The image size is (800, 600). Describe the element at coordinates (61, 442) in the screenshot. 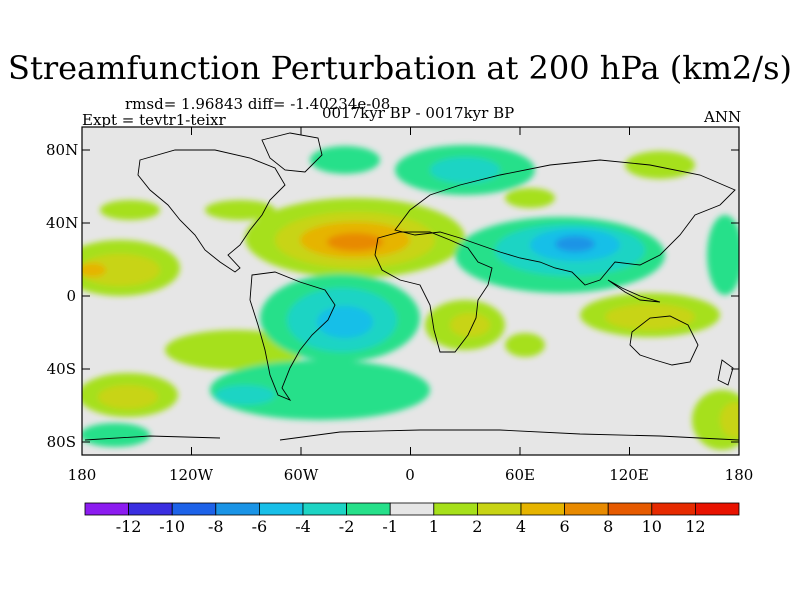

I see `lat-label-80s: 80S` at that location.